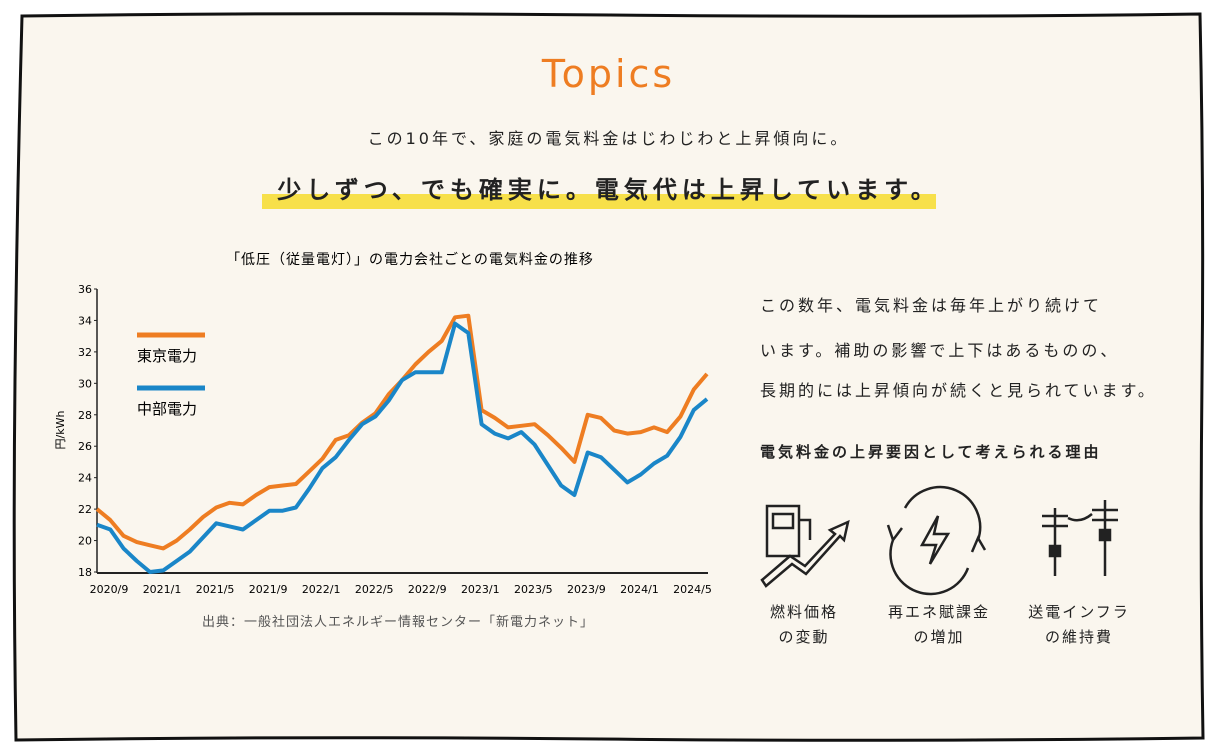 Image resolution: width=1217 pixels, height=753 pixels. Describe the element at coordinates (85, 320) in the screenshot. I see `y-tick-label: 34` at that location.